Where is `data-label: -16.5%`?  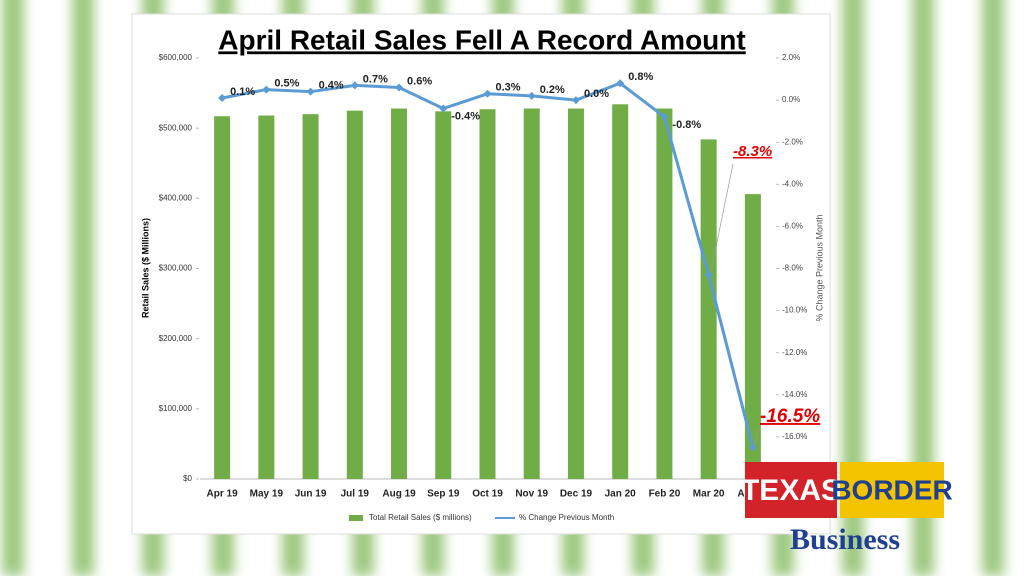
data-label: -16.5% is located at coordinates (790, 416).